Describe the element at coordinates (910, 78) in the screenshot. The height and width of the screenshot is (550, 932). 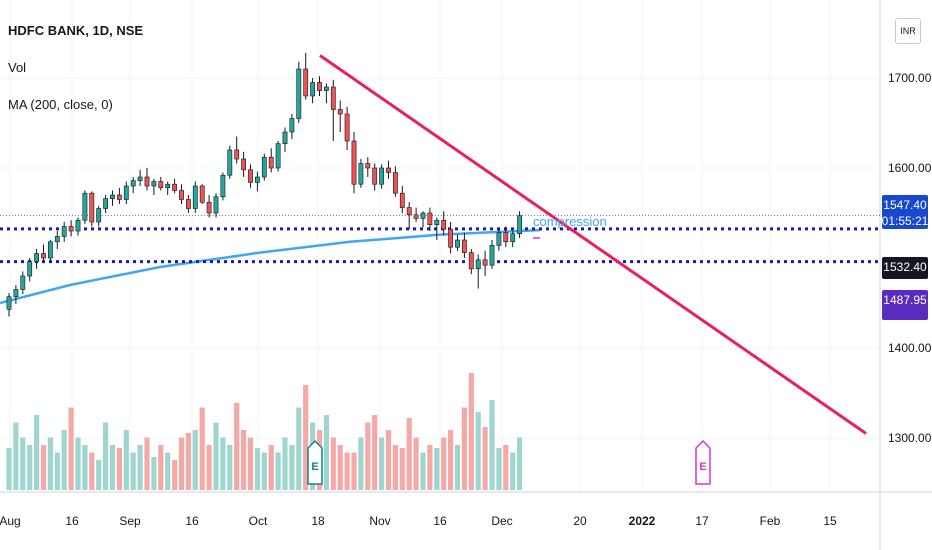
I see `price-tick-label: 1700.00` at that location.